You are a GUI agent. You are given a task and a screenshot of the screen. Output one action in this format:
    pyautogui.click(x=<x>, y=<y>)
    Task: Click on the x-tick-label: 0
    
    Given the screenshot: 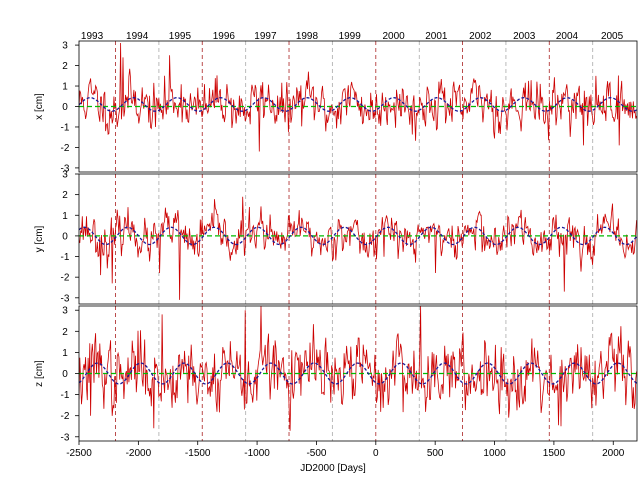 What is the action you would take?
    pyautogui.click(x=376, y=453)
    